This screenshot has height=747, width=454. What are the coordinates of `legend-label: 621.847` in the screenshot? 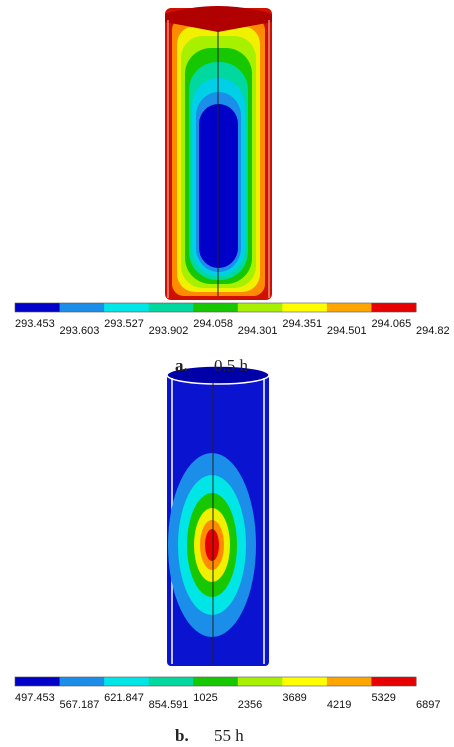 It's located at (124, 698).